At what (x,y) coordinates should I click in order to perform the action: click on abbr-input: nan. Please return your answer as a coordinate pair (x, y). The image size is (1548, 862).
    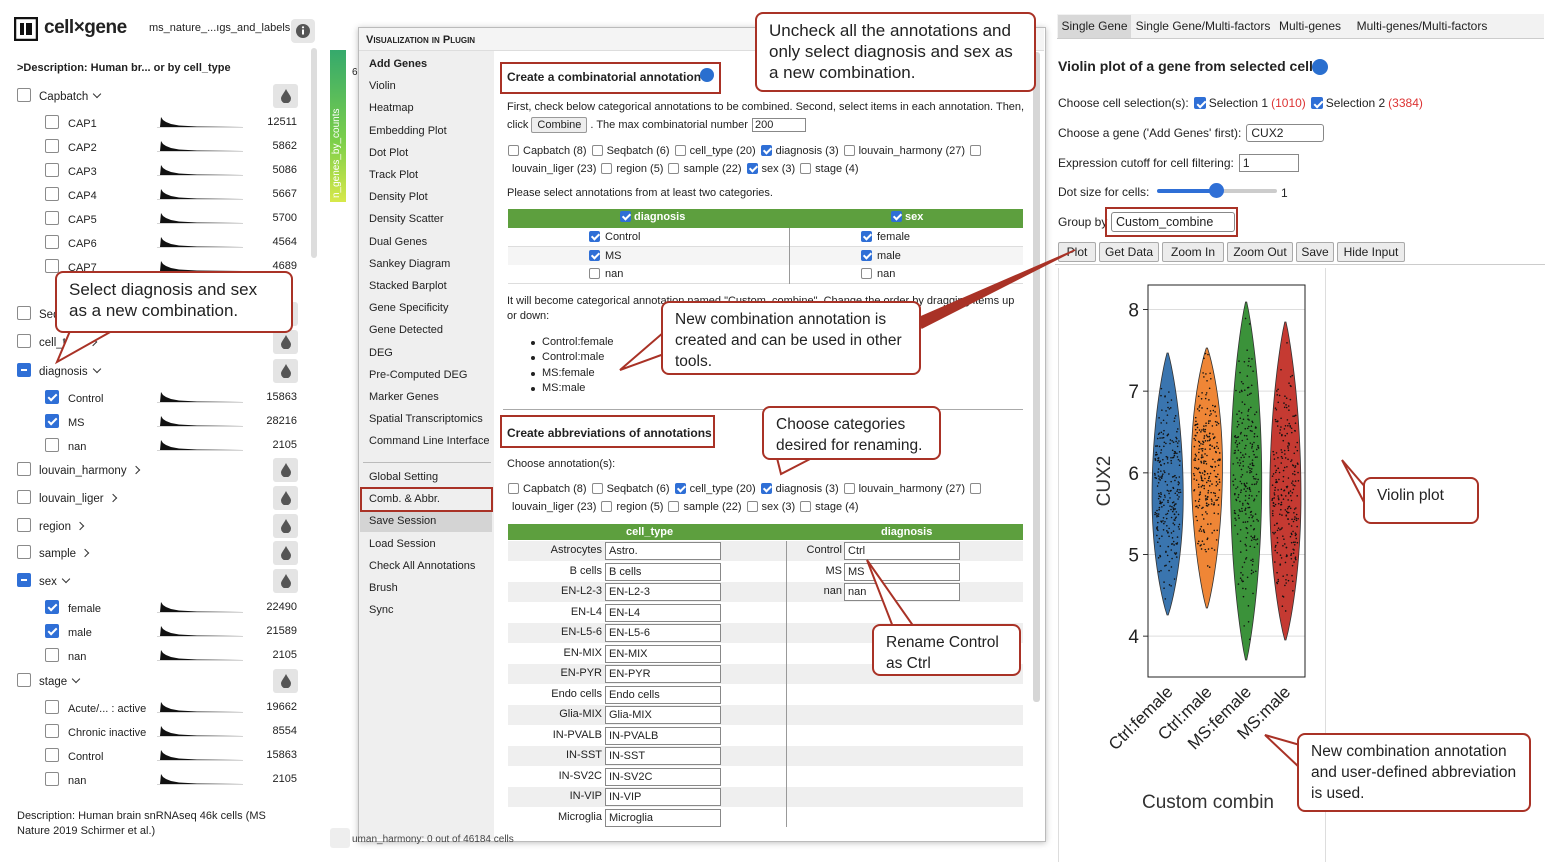
    Looking at the image, I should click on (902, 592).